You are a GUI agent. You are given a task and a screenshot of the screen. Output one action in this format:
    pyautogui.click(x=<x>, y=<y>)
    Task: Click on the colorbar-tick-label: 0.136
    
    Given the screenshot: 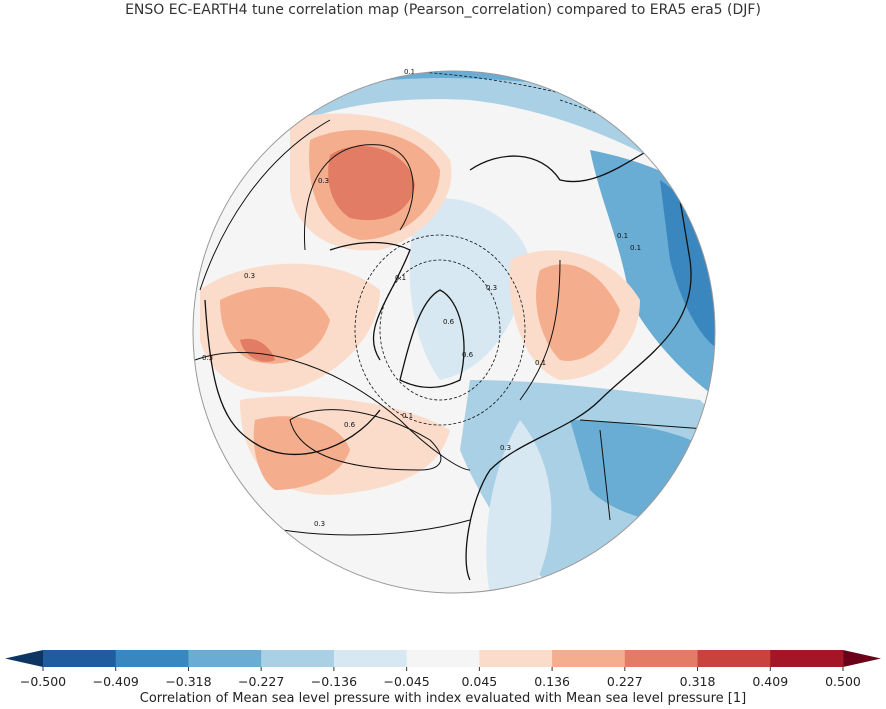 What is the action you would take?
    pyautogui.click(x=552, y=681)
    